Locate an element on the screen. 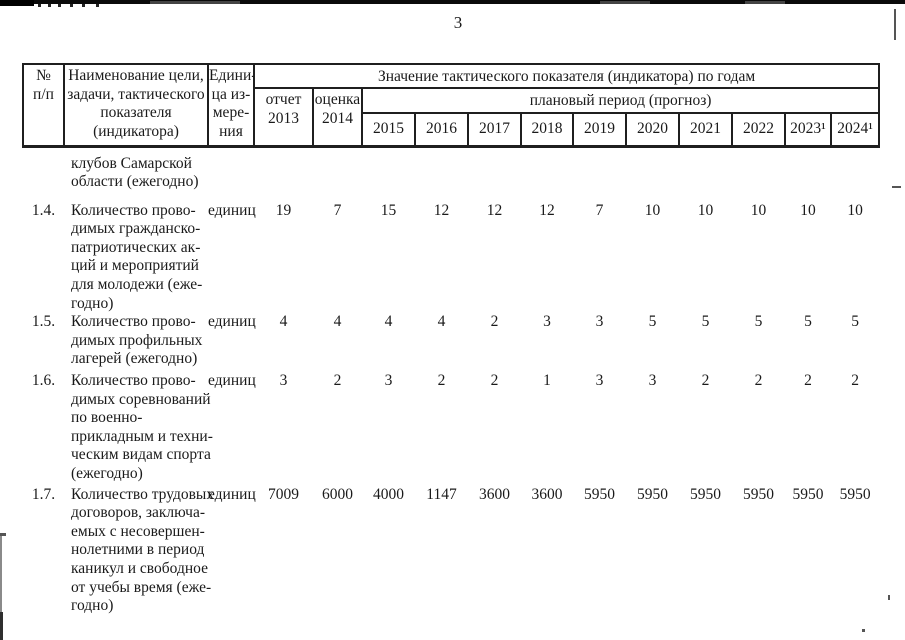 Image resolution: width=905 pixels, height=640 pixels. header-cell-year: 2017 is located at coordinates (494, 130).